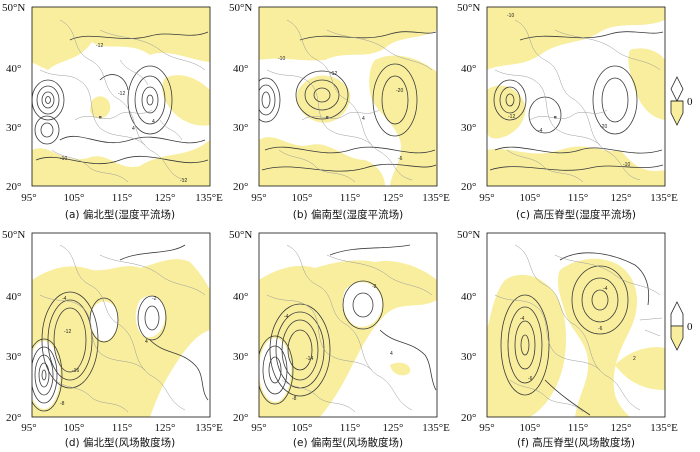 The height and width of the screenshot is (452, 700). I want to click on colorbar-bottom: 0, so click(681, 326).